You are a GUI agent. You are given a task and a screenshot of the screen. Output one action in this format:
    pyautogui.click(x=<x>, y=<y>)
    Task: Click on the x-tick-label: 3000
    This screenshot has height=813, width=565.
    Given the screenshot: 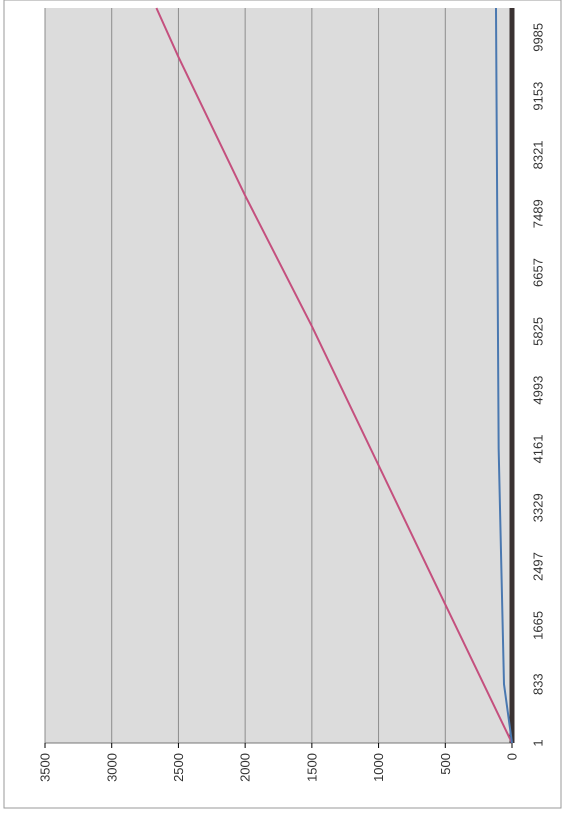 What is the action you would take?
    pyautogui.click(x=112, y=767)
    